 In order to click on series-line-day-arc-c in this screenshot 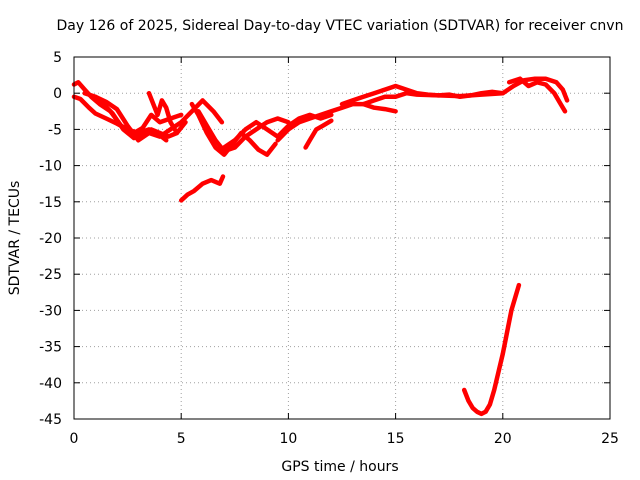, I will do `click(537, 95)`.